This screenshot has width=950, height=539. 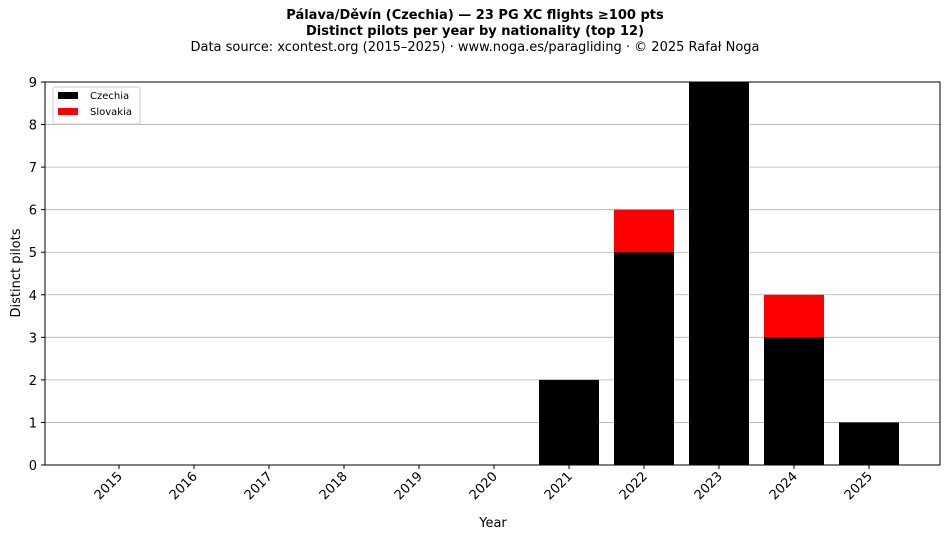 What do you see at coordinates (784, 486) in the screenshot?
I see `x-tick-label: 2024` at bounding box center [784, 486].